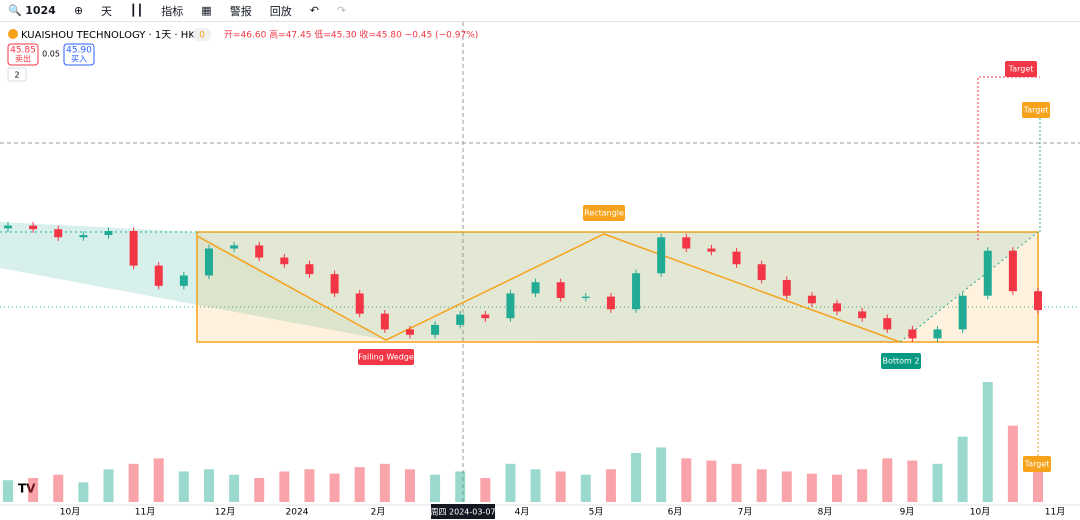  Describe the element at coordinates (40, 10) in the screenshot. I see `symbol: 1024` at that location.